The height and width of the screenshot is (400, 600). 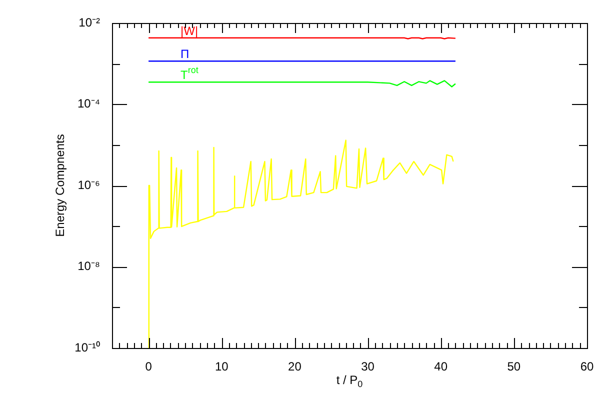 I want to click on series-label: |W|, so click(x=189, y=31).